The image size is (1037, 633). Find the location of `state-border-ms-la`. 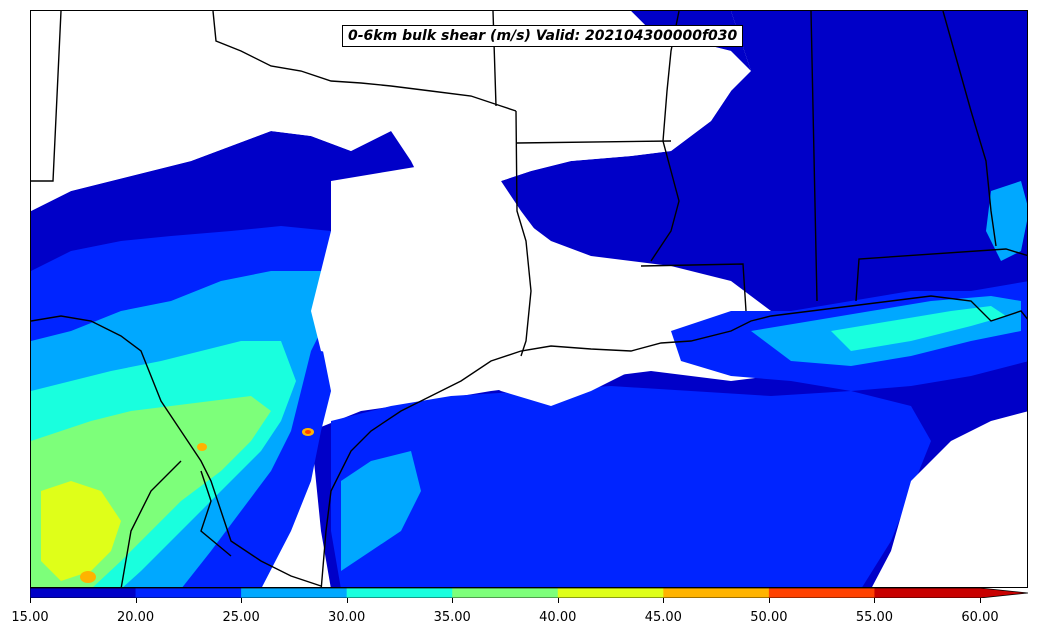

state-border-ms-la is located at coordinates (693, 287).